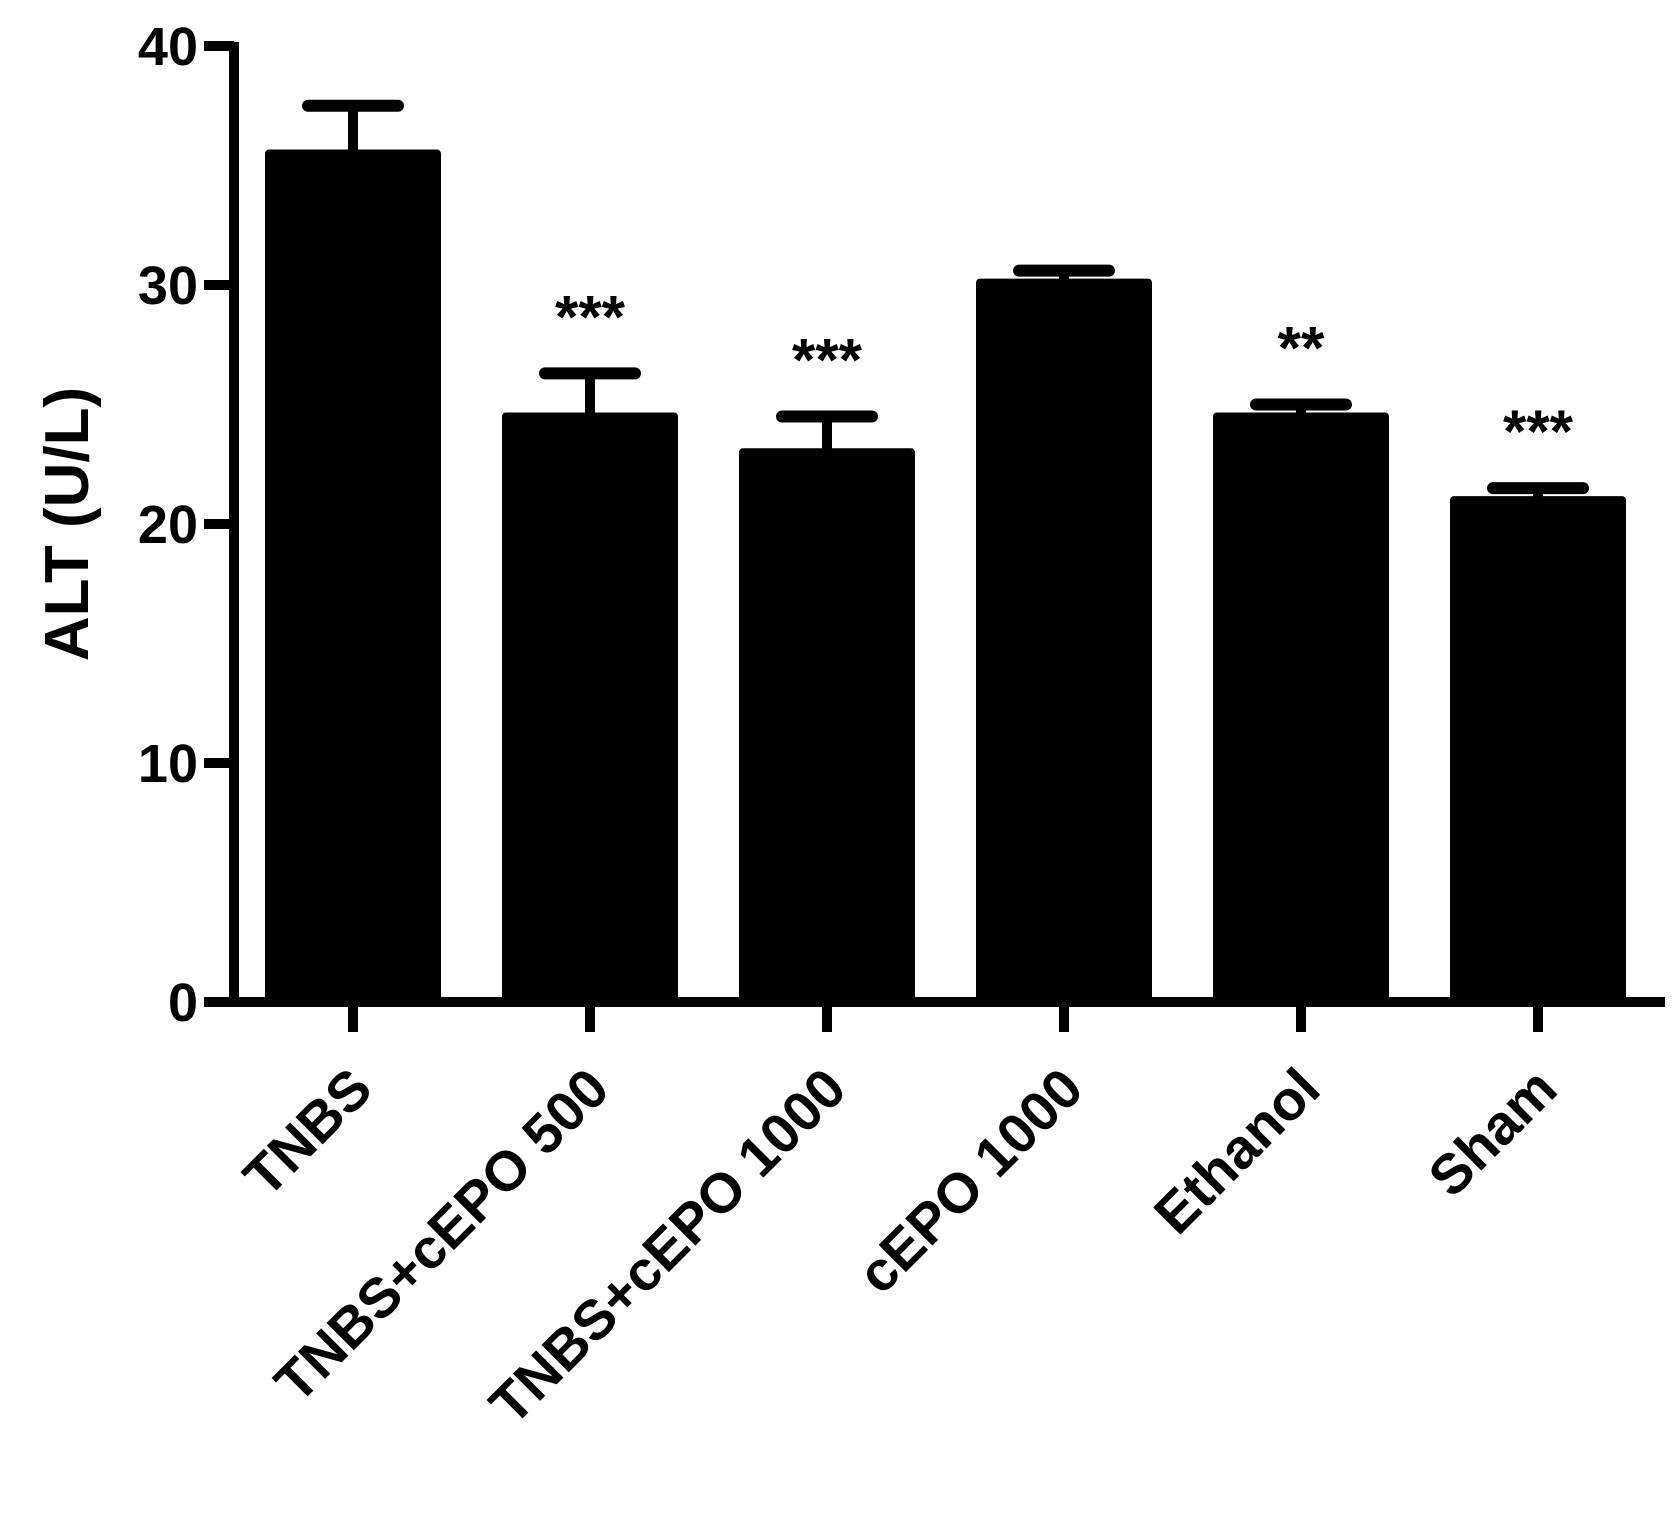  I want to click on y-axis-title: ALT (U/L), so click(67, 524).